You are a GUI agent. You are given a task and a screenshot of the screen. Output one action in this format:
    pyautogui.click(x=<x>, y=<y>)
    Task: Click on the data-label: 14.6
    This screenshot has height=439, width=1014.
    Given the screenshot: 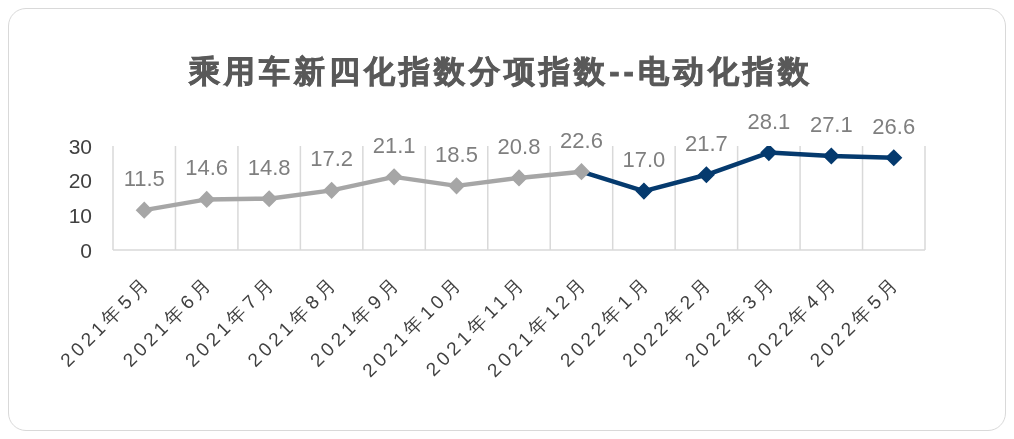 What is the action you would take?
    pyautogui.click(x=207, y=168)
    